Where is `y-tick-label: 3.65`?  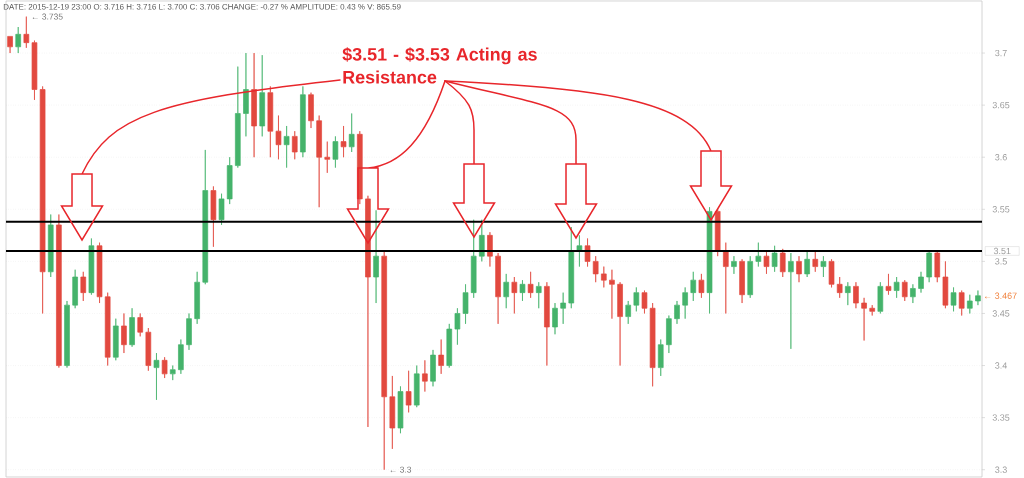
y-tick-label: 3.65 is located at coordinates (1001, 105).